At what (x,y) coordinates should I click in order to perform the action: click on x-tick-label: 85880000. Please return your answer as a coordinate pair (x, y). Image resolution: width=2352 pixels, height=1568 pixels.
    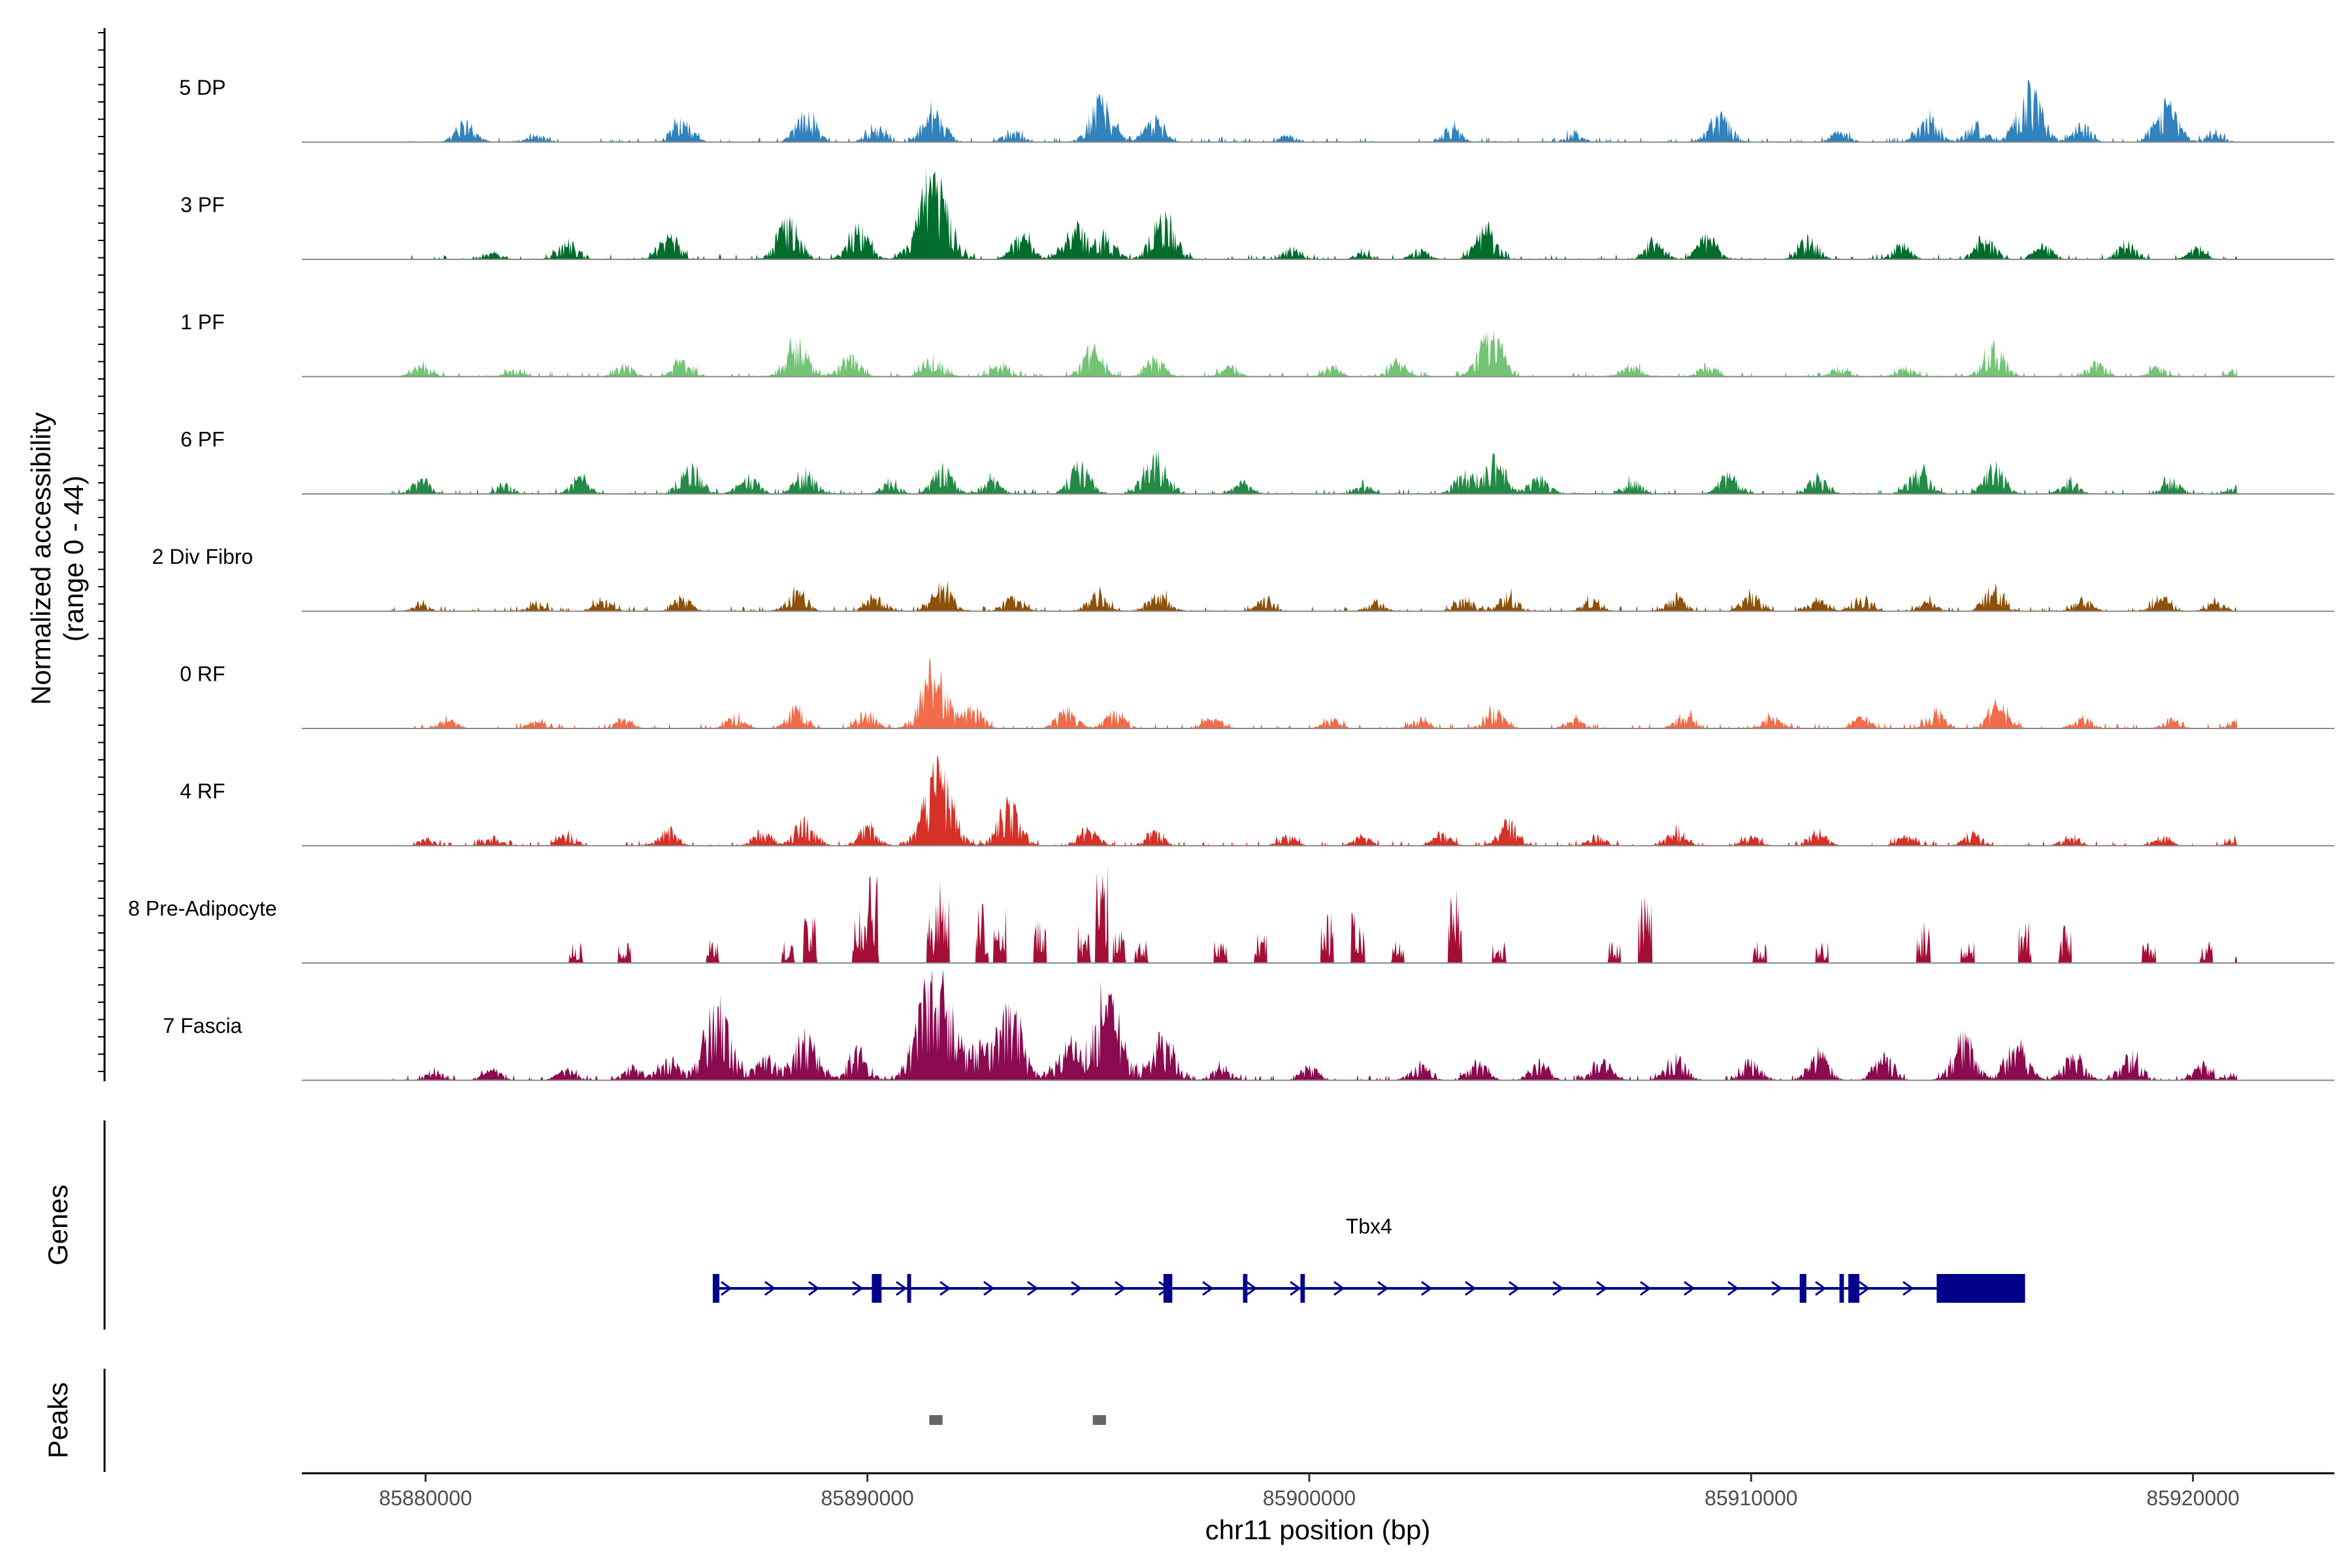
    Looking at the image, I should click on (425, 1498).